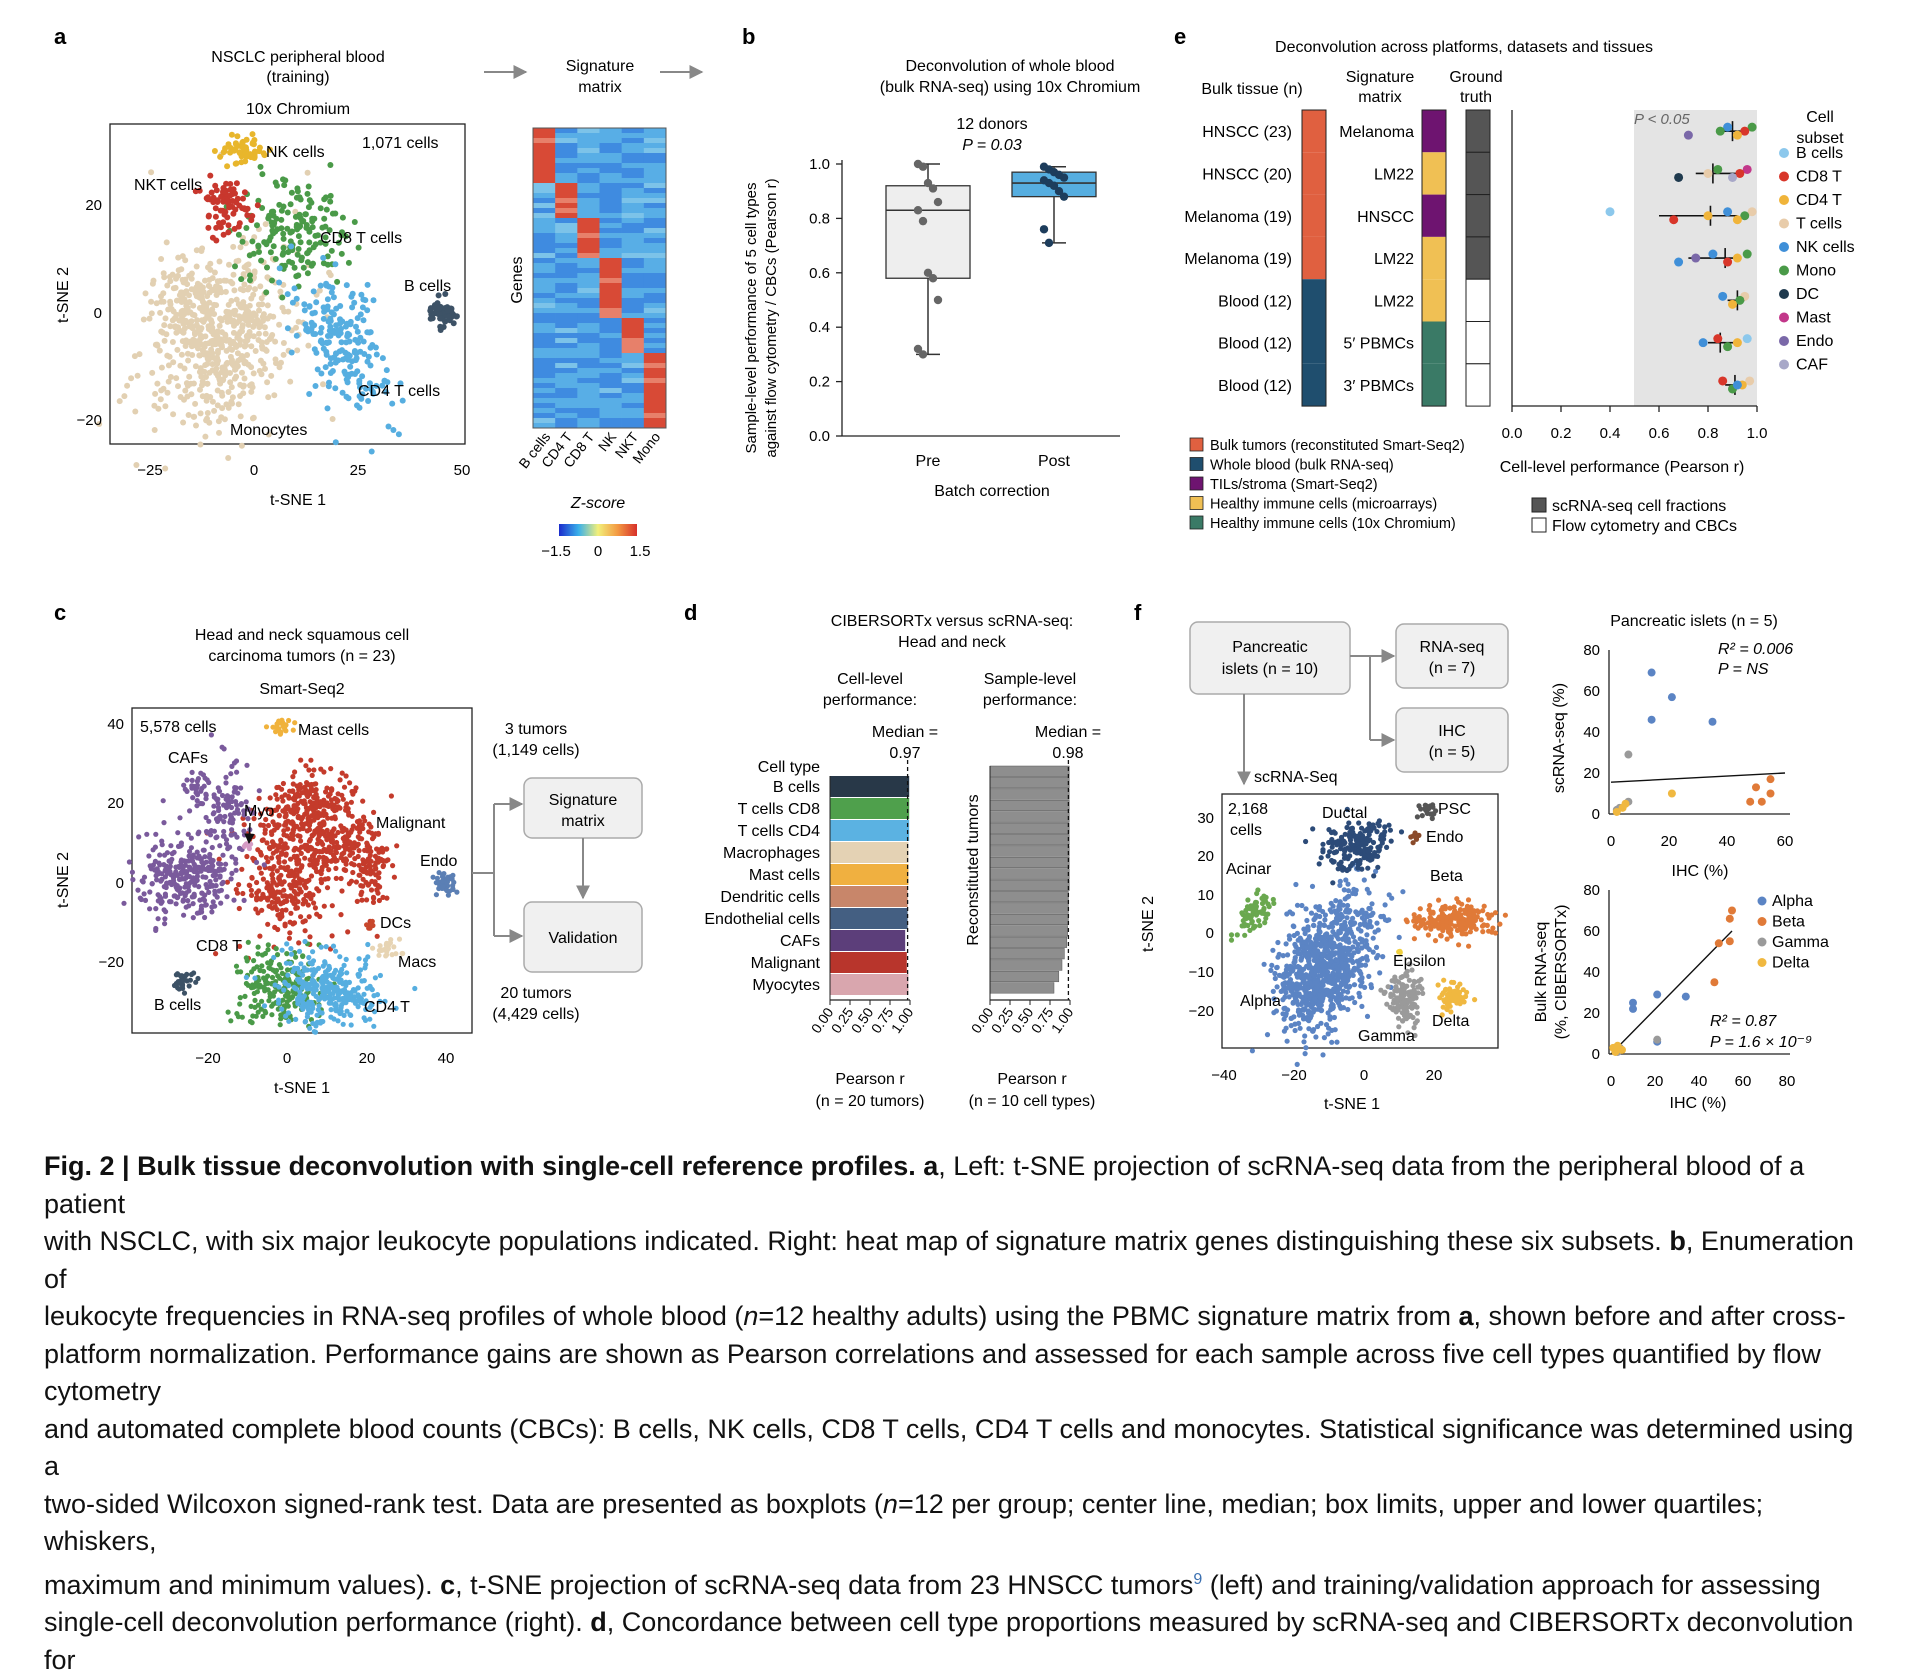  I want to click on c-xtick-3: 20, so click(367, 1058).